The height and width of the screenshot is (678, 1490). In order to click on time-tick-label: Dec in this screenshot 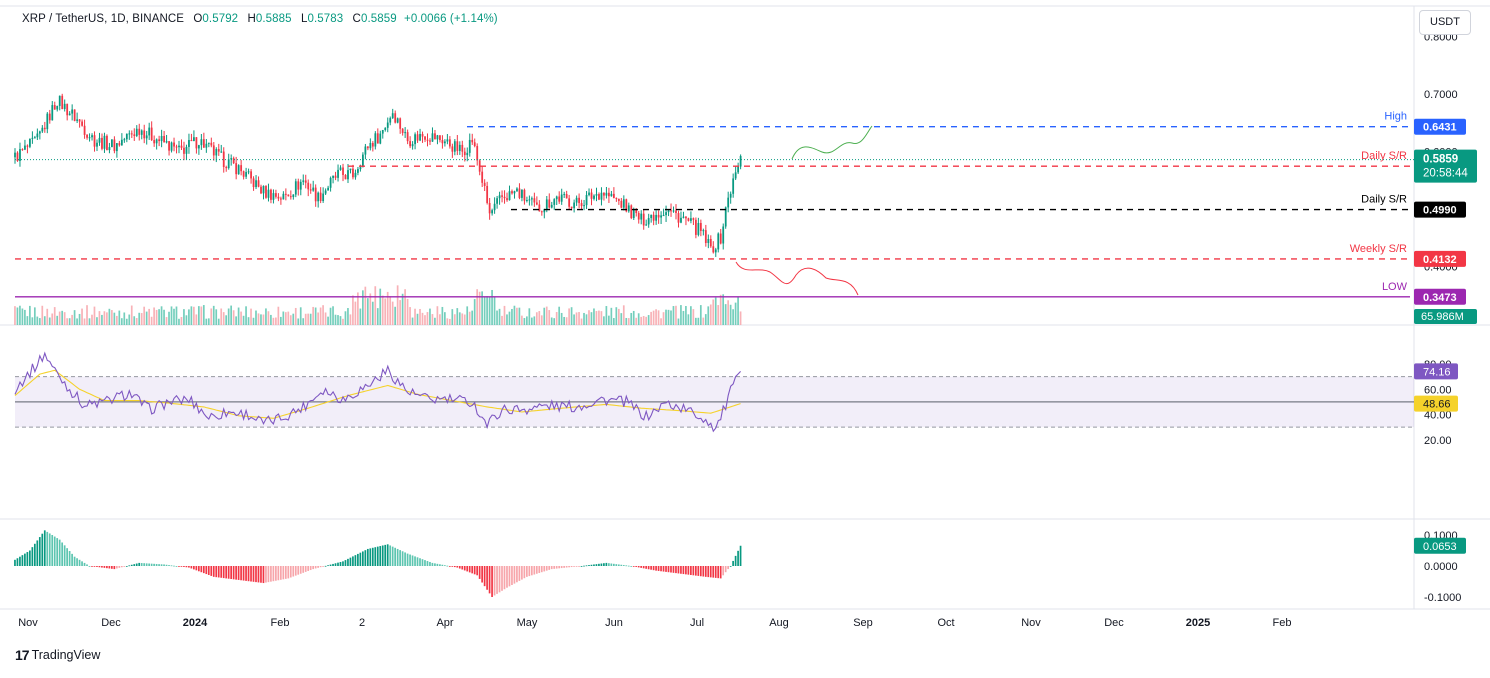, I will do `click(1114, 623)`.